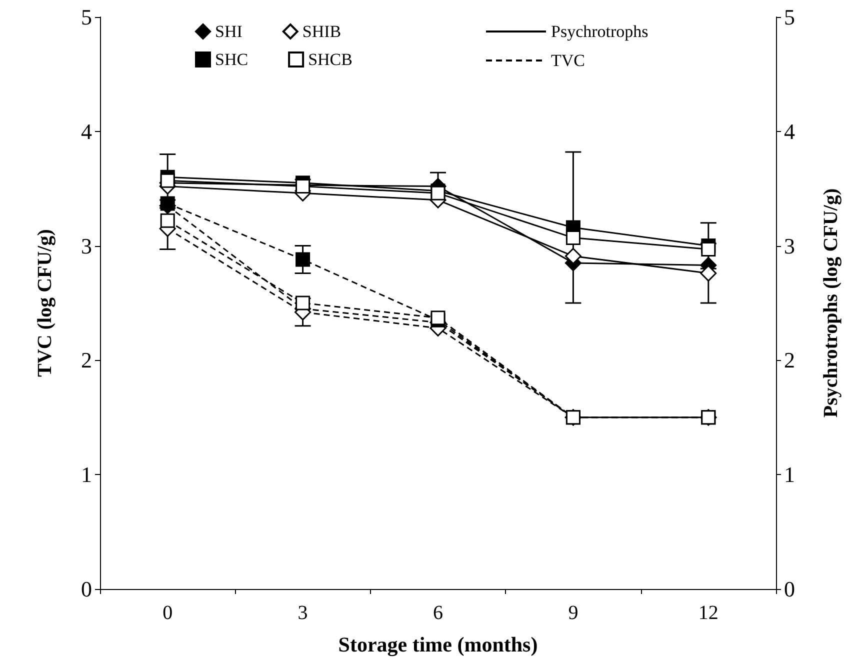 The image size is (854, 660). I want to click on x-tick-label: 9, so click(573, 613).